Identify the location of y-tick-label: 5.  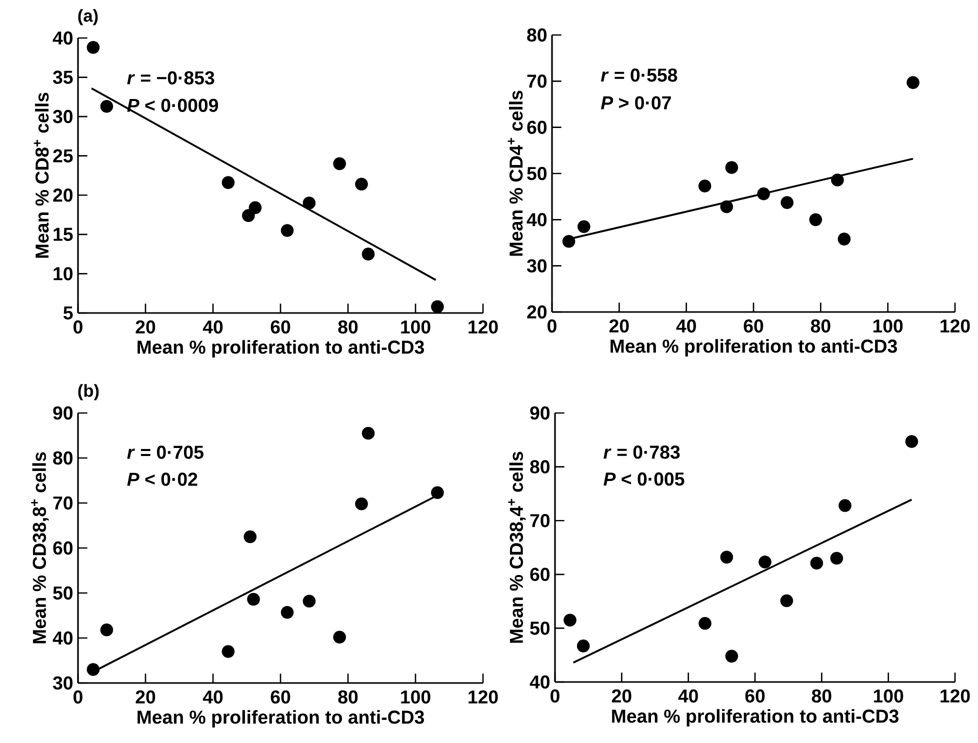
(68, 313).